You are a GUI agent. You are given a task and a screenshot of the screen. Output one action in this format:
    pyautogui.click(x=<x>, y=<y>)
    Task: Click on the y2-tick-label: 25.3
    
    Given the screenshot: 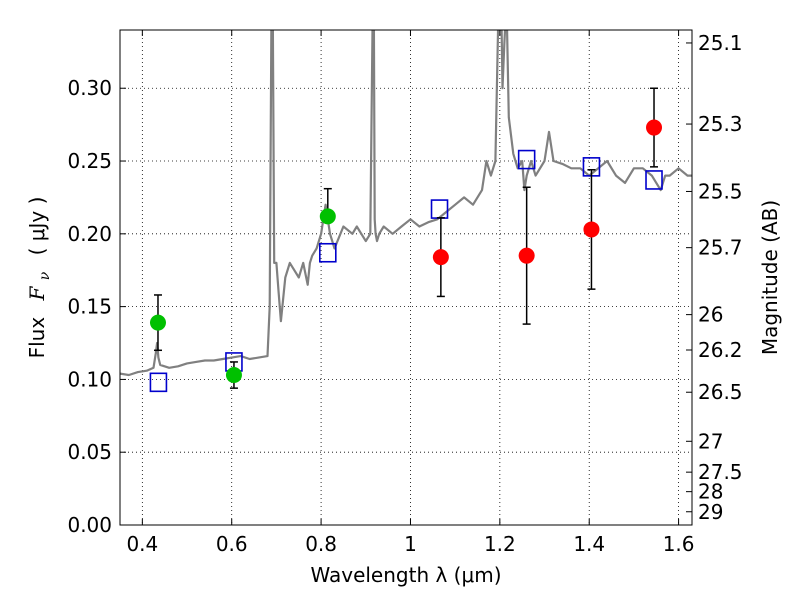 What is the action you would take?
    pyautogui.click(x=720, y=124)
    